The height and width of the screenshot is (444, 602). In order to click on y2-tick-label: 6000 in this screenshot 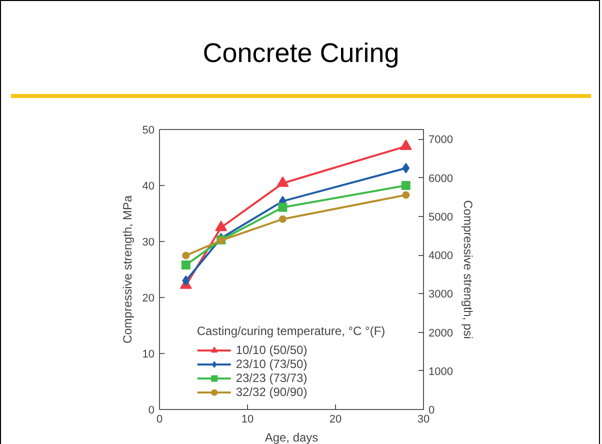, I will do `click(440, 178)`.